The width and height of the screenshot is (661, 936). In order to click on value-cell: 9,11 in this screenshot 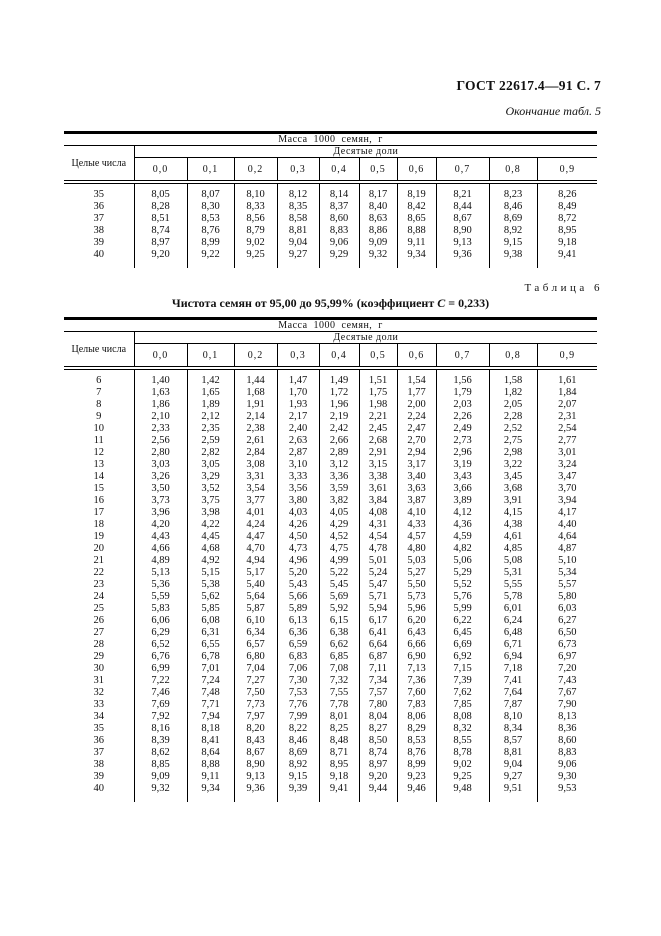, I will do `click(416, 243)`.